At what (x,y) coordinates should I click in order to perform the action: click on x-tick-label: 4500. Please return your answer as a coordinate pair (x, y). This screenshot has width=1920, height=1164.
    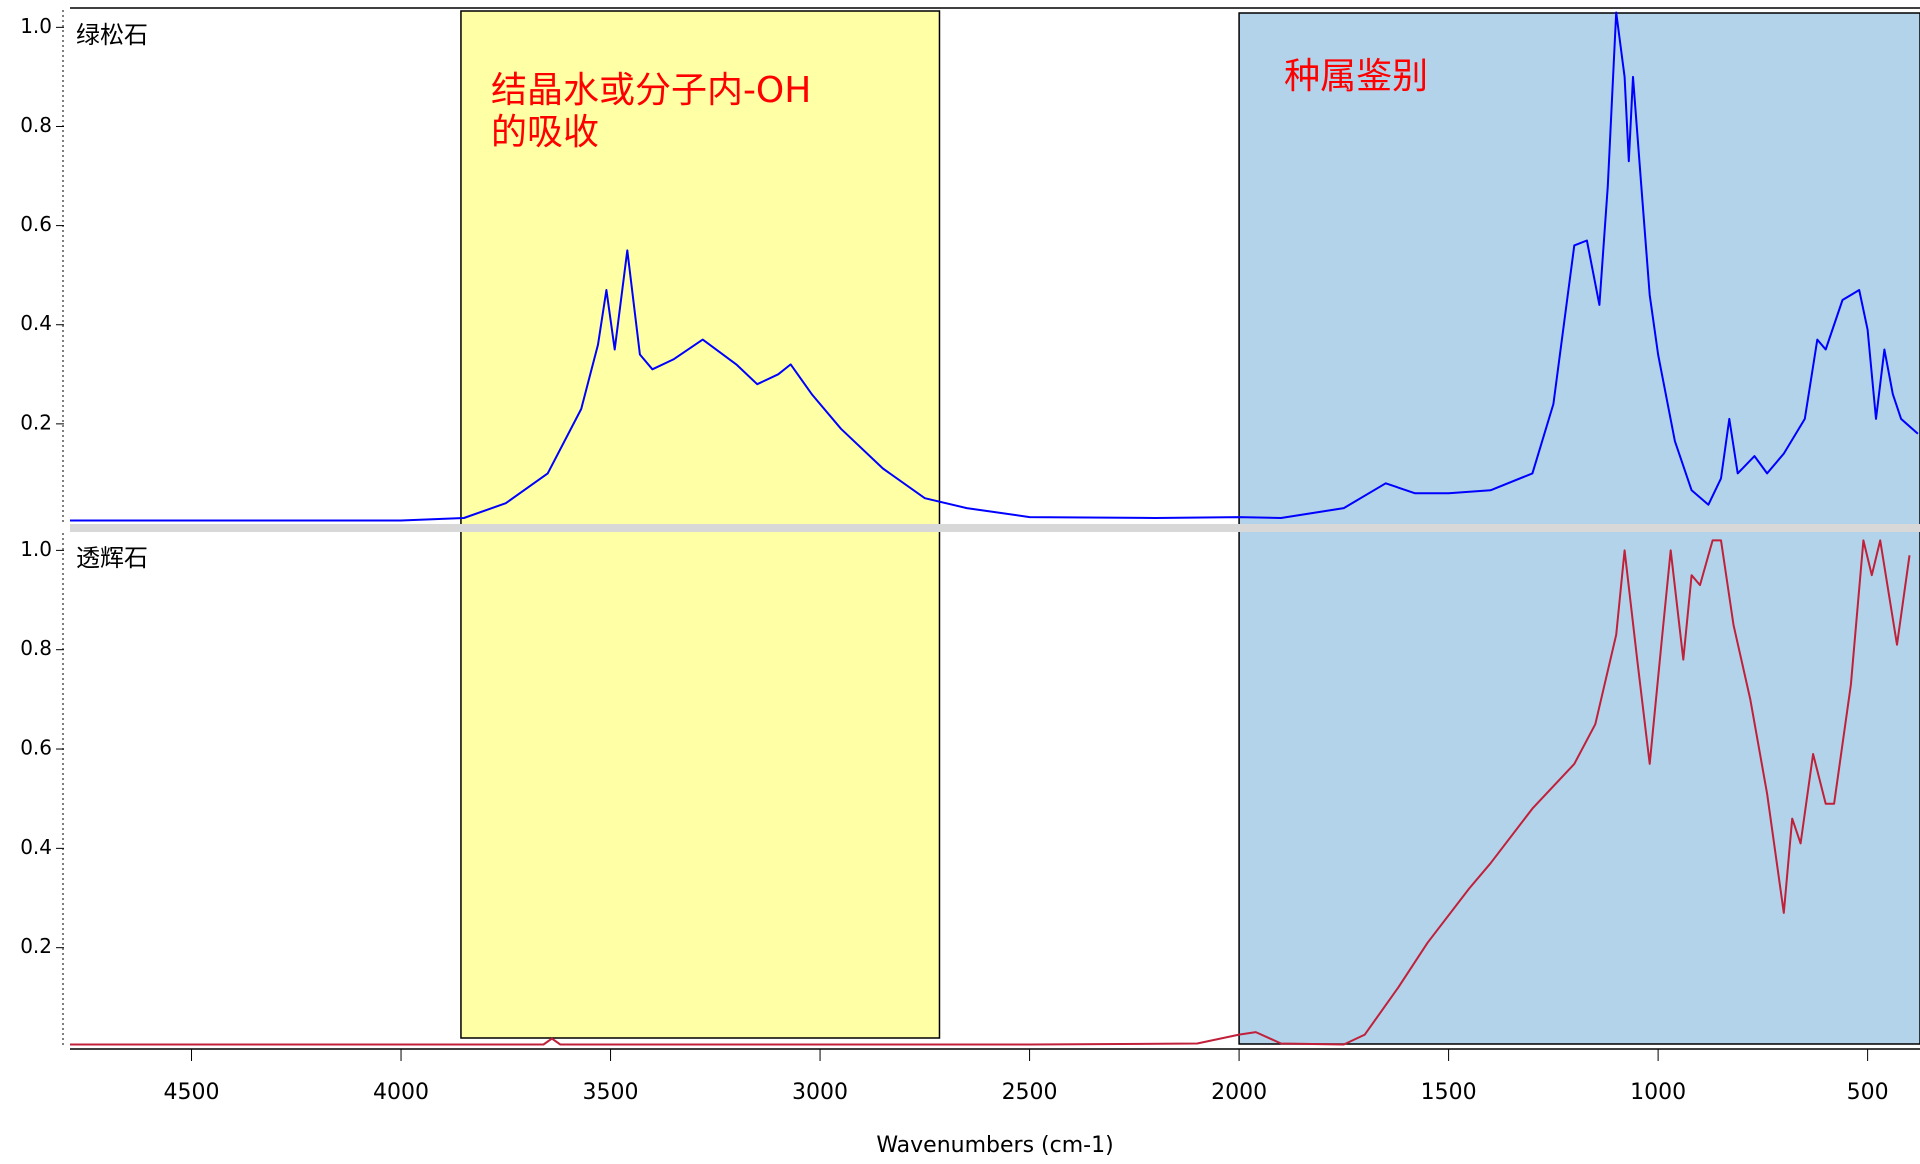
    Looking at the image, I should click on (192, 1092).